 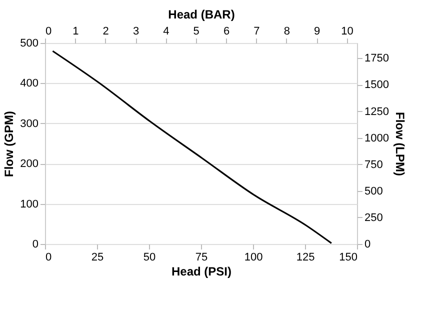 What do you see at coordinates (373, 164) in the screenshot?
I see `y2-tick-label: 750` at bounding box center [373, 164].